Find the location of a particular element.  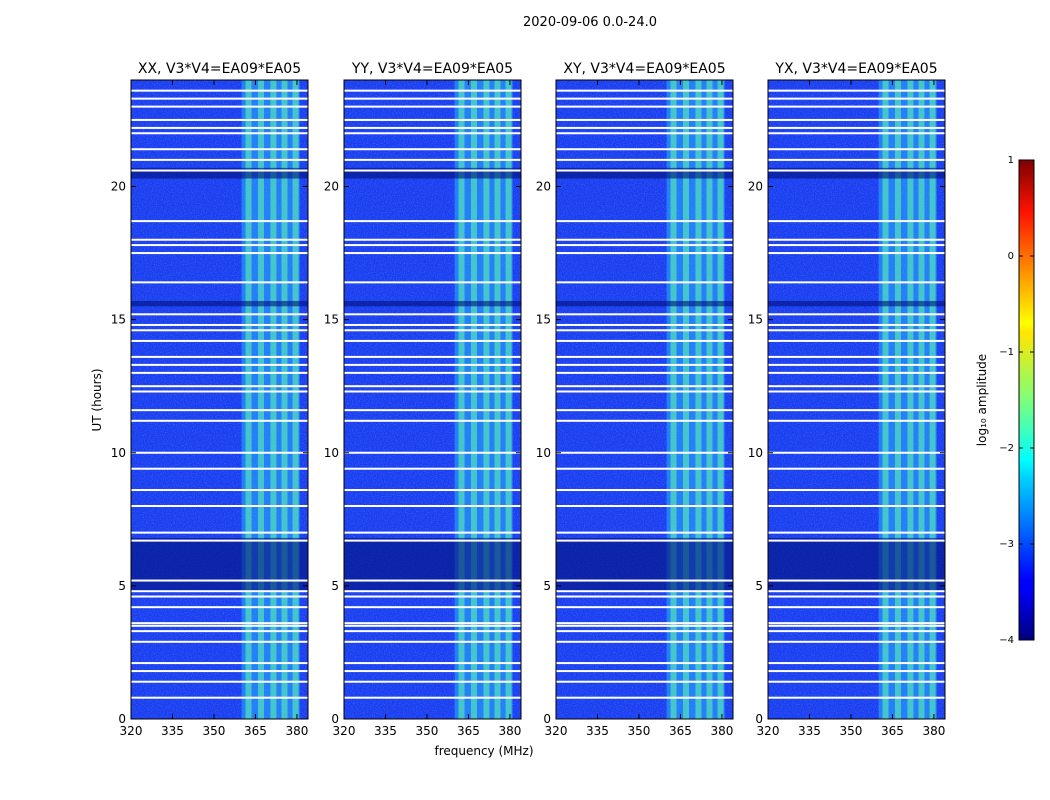

y-tick-label: 10 is located at coordinates (543, 453).